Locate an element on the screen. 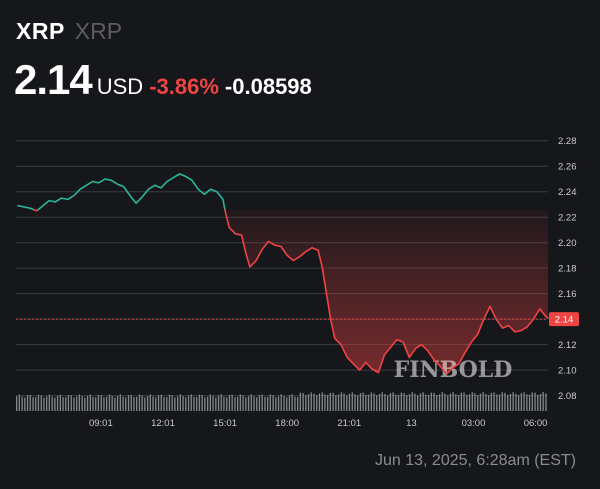 This screenshot has width=600, height=489. x-tick-label: 18:00 is located at coordinates (287, 423).